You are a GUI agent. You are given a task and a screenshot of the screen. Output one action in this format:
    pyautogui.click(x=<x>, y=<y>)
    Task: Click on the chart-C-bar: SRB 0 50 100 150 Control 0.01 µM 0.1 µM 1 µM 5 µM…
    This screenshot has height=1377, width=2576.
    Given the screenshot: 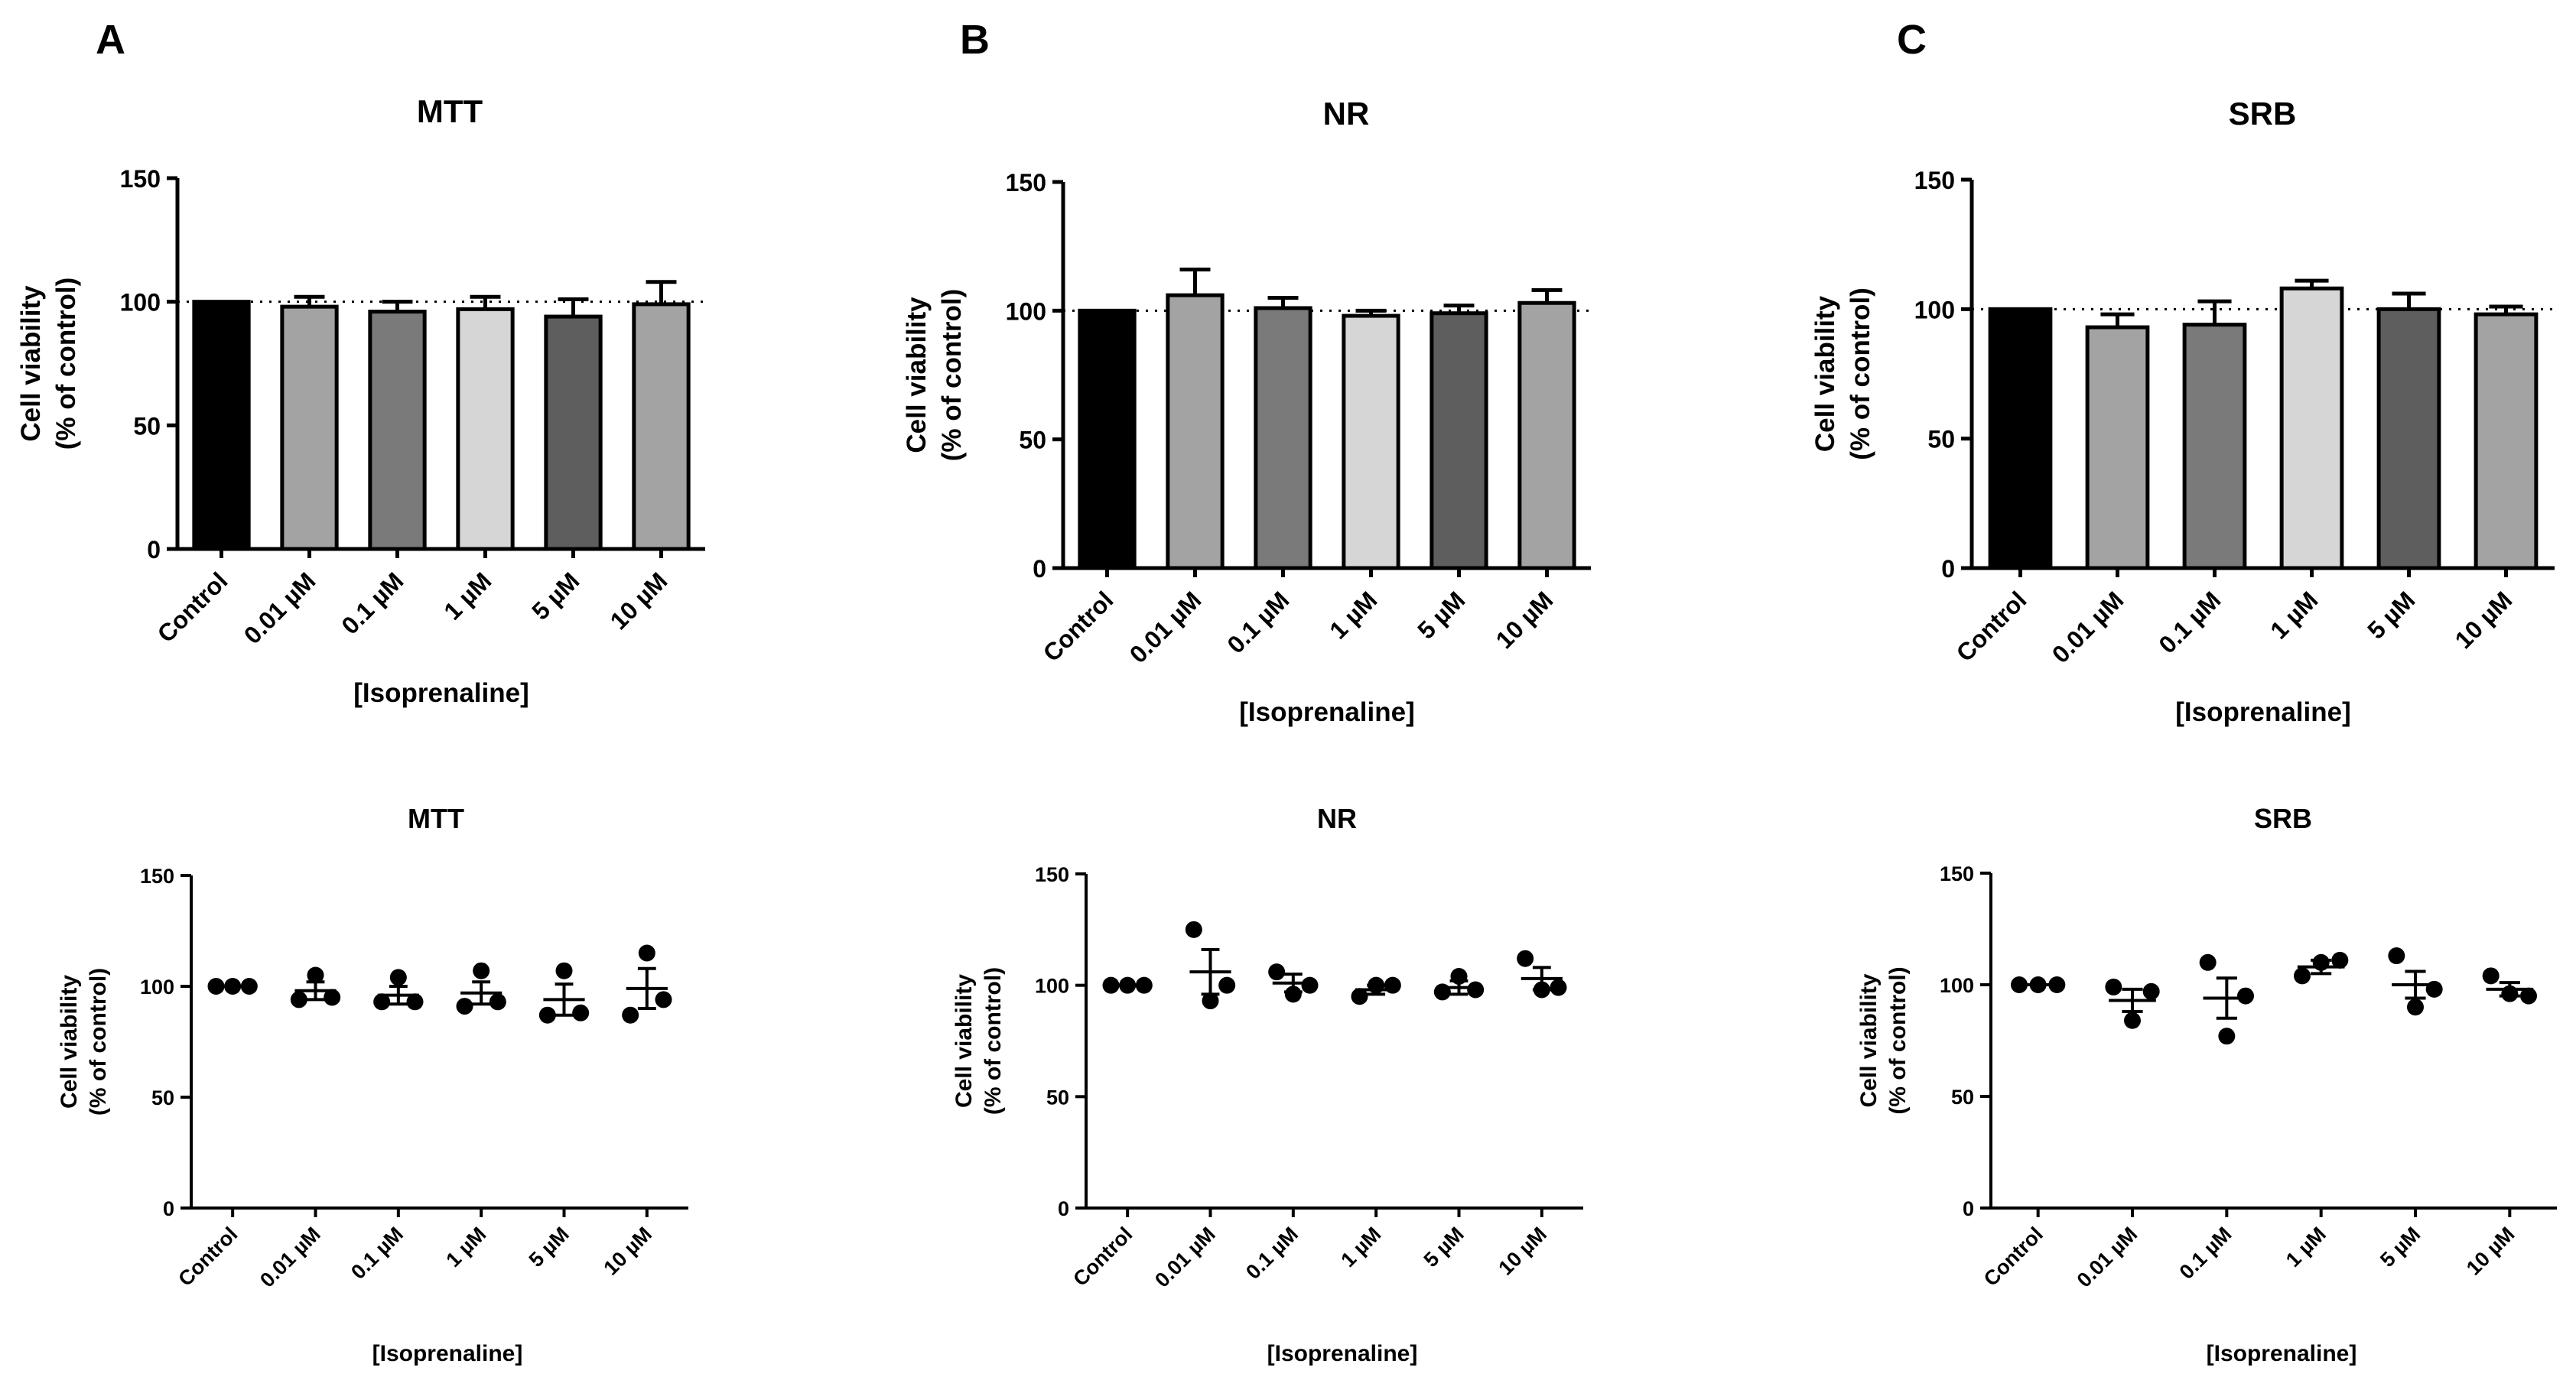 What is the action you would take?
    pyautogui.click(x=2182, y=411)
    